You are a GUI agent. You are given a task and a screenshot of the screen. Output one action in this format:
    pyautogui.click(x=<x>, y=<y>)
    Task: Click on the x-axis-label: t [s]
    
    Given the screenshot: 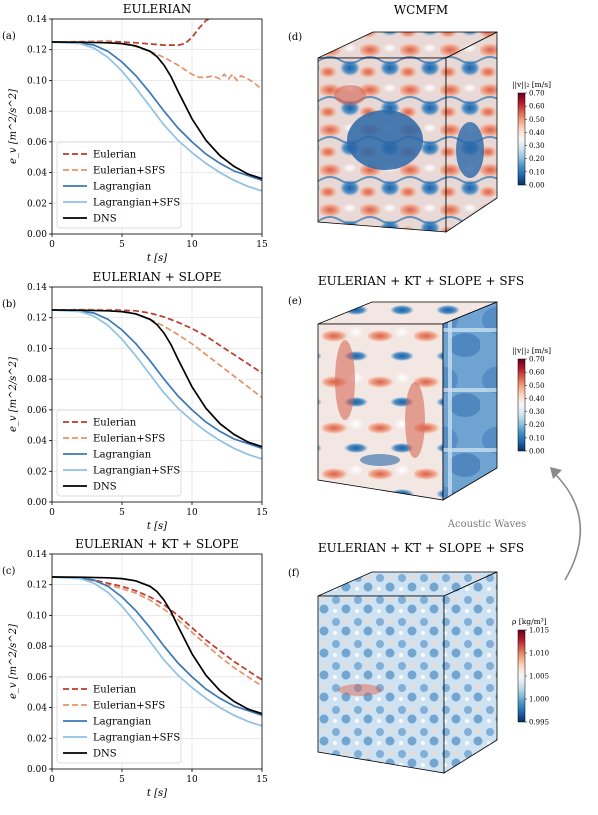 What is the action you would take?
    pyautogui.click(x=157, y=526)
    